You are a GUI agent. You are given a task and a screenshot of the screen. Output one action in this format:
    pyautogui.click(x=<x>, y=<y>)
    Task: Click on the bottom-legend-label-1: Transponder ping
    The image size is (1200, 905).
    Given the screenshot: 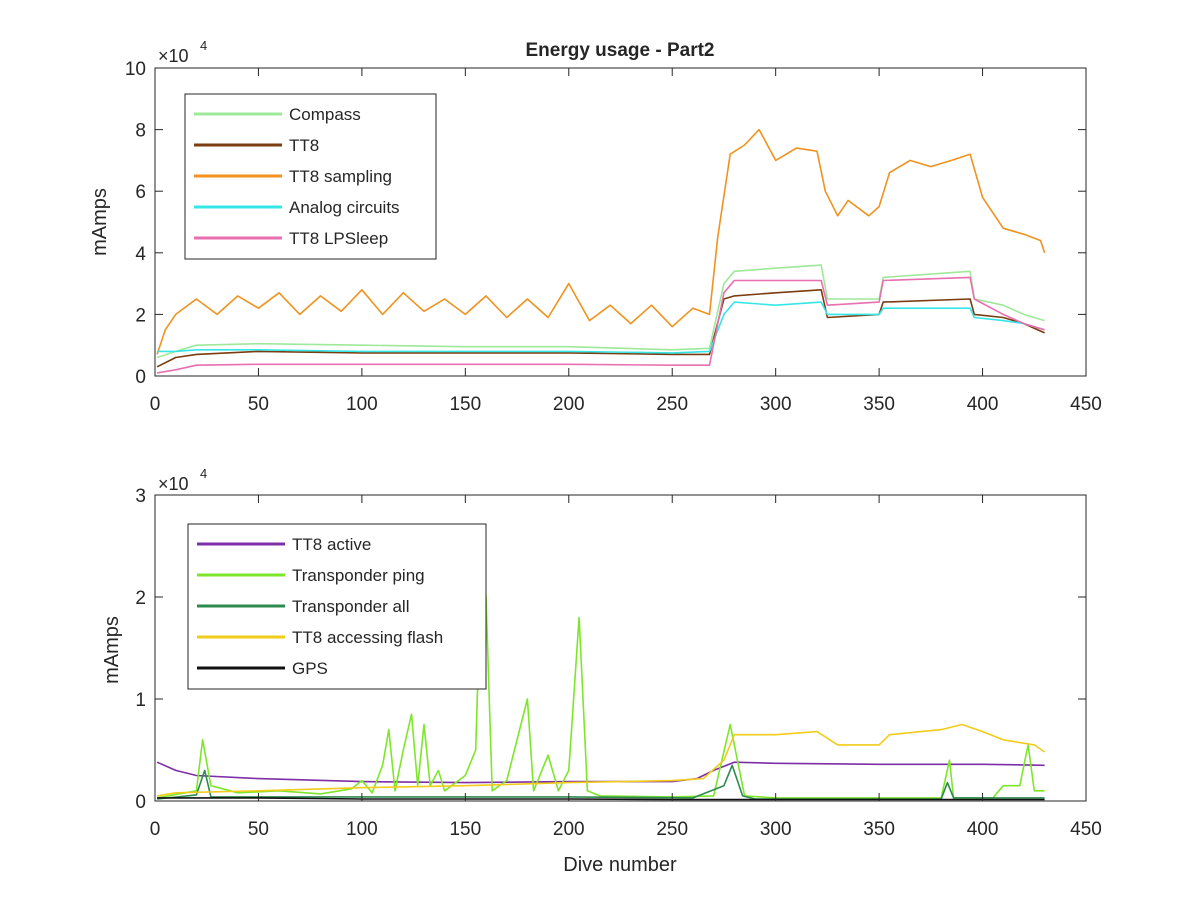 What is the action you would take?
    pyautogui.click(x=358, y=575)
    